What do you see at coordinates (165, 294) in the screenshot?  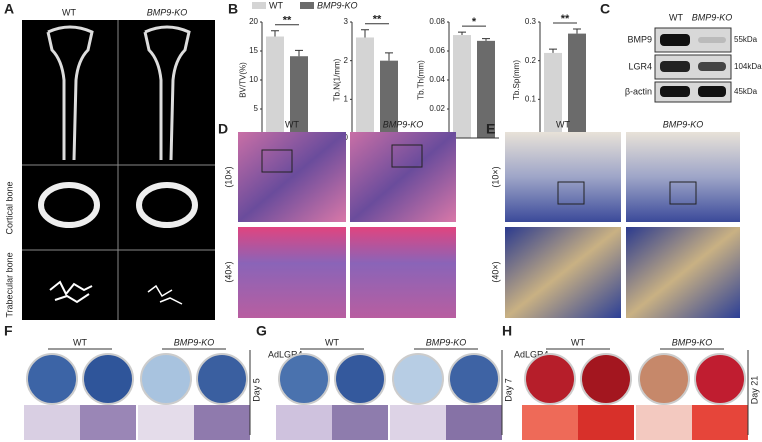 I see `trabecular-ko` at bounding box center [165, 294].